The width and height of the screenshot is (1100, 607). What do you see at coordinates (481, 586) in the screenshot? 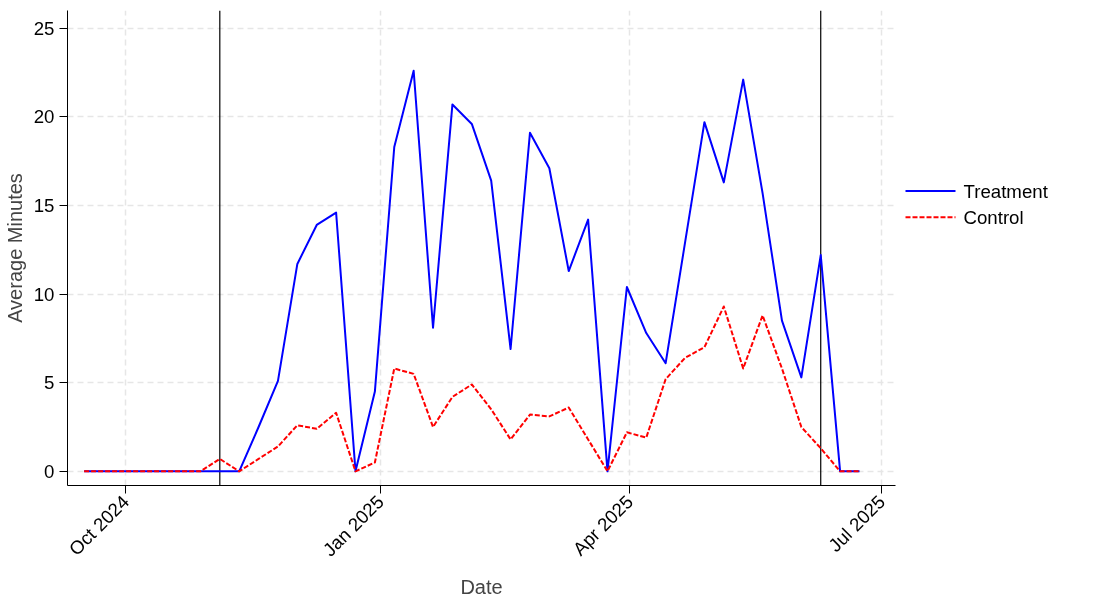
I see `x-axis-title: Date` at bounding box center [481, 586].